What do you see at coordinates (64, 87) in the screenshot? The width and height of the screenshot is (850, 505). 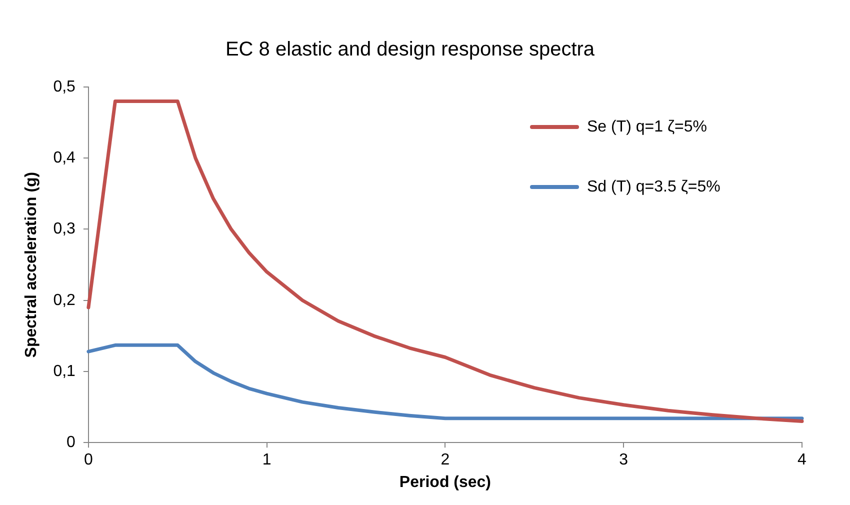 I see `y-tick-label: 0,5` at bounding box center [64, 87].